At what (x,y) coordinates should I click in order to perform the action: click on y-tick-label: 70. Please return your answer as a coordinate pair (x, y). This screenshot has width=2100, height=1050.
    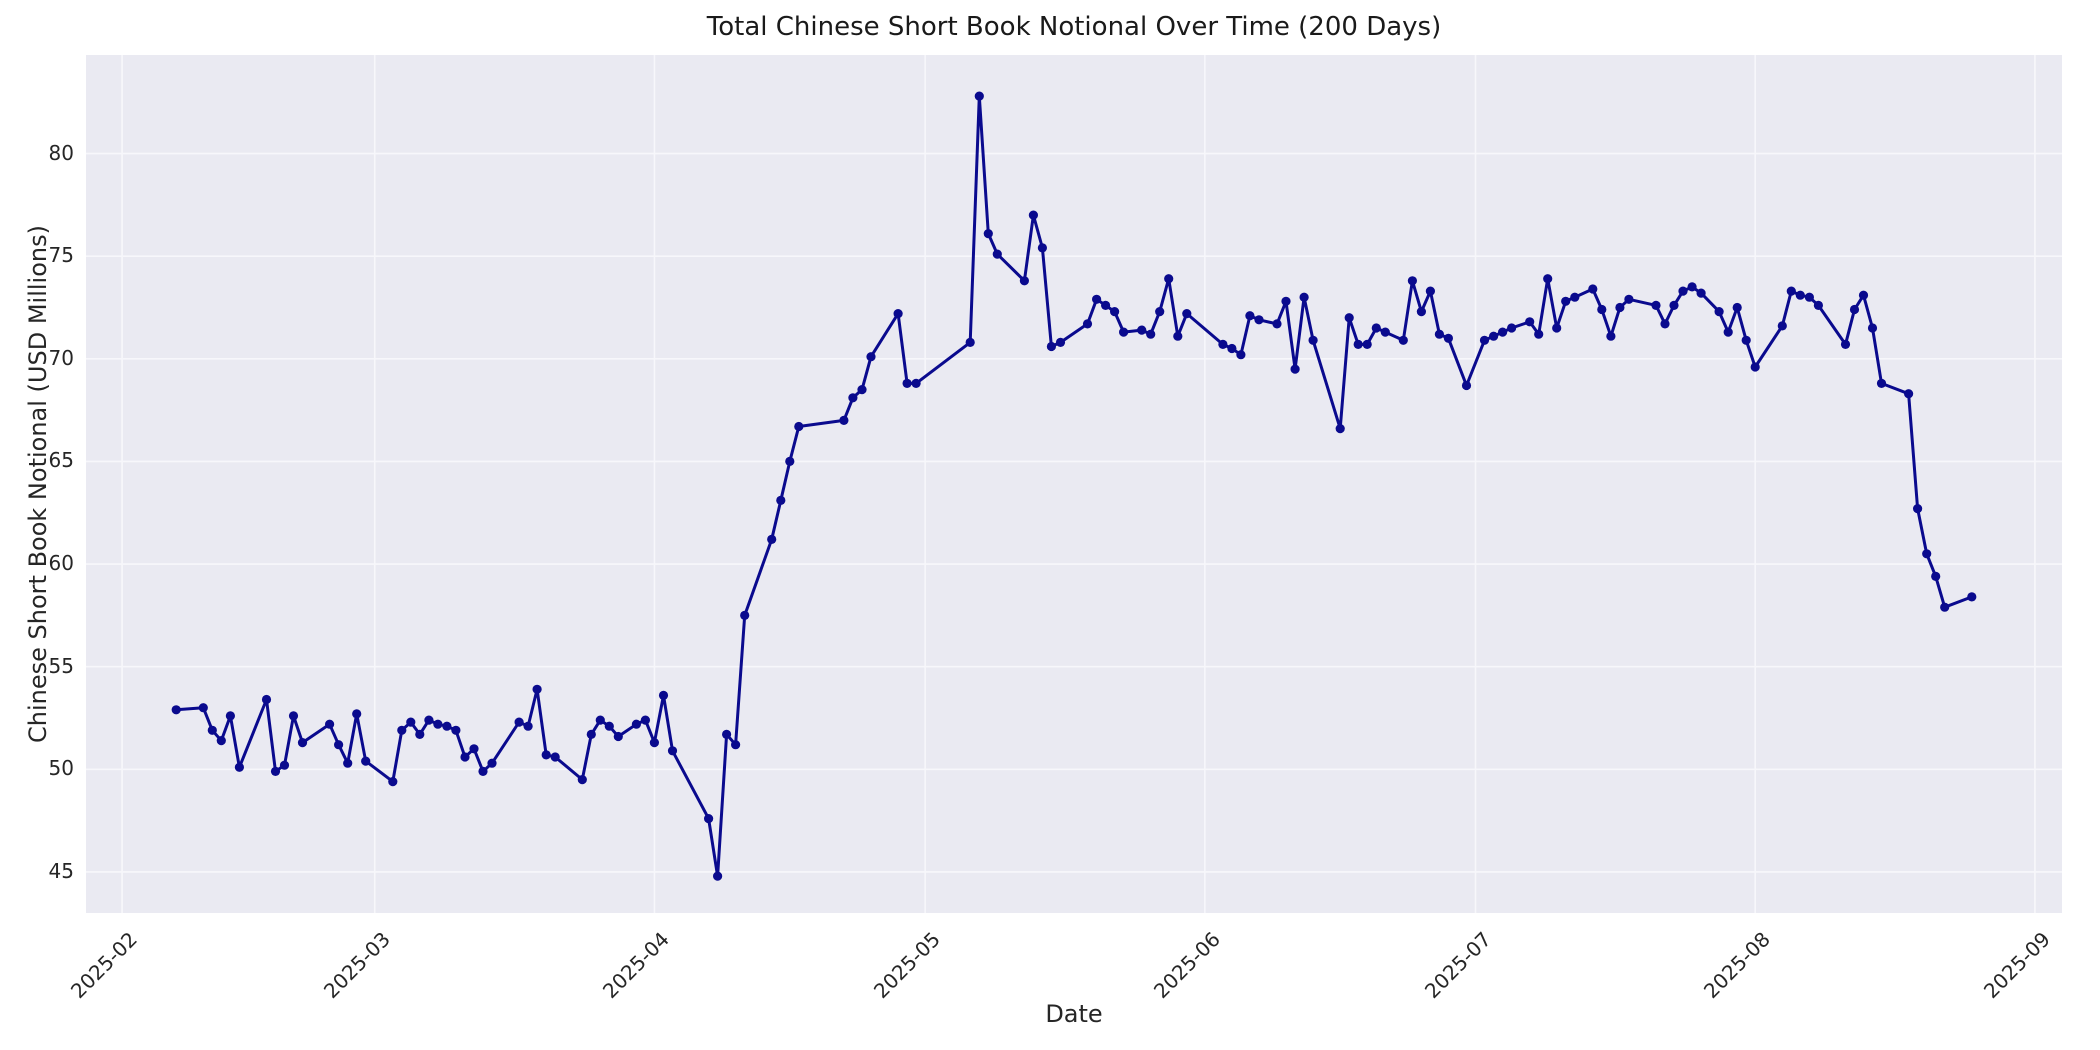
    Looking at the image, I should click on (61, 357).